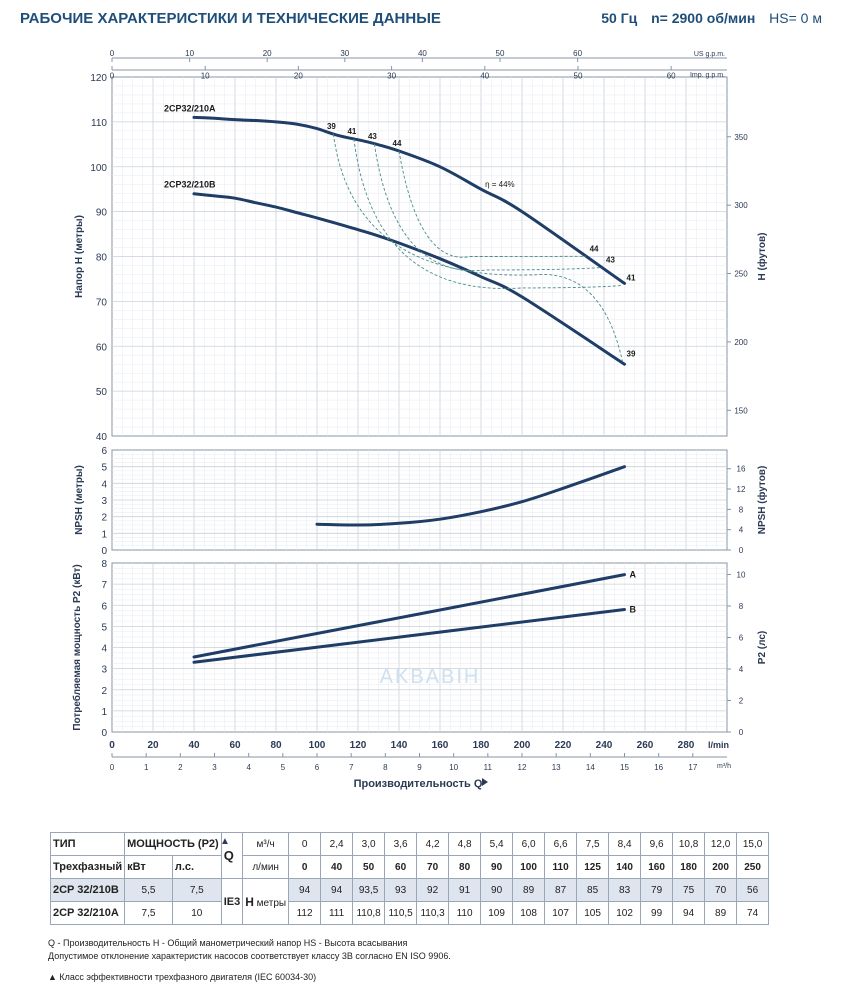  I want to click on y-tick-label-npsh: 4, so click(104, 484).